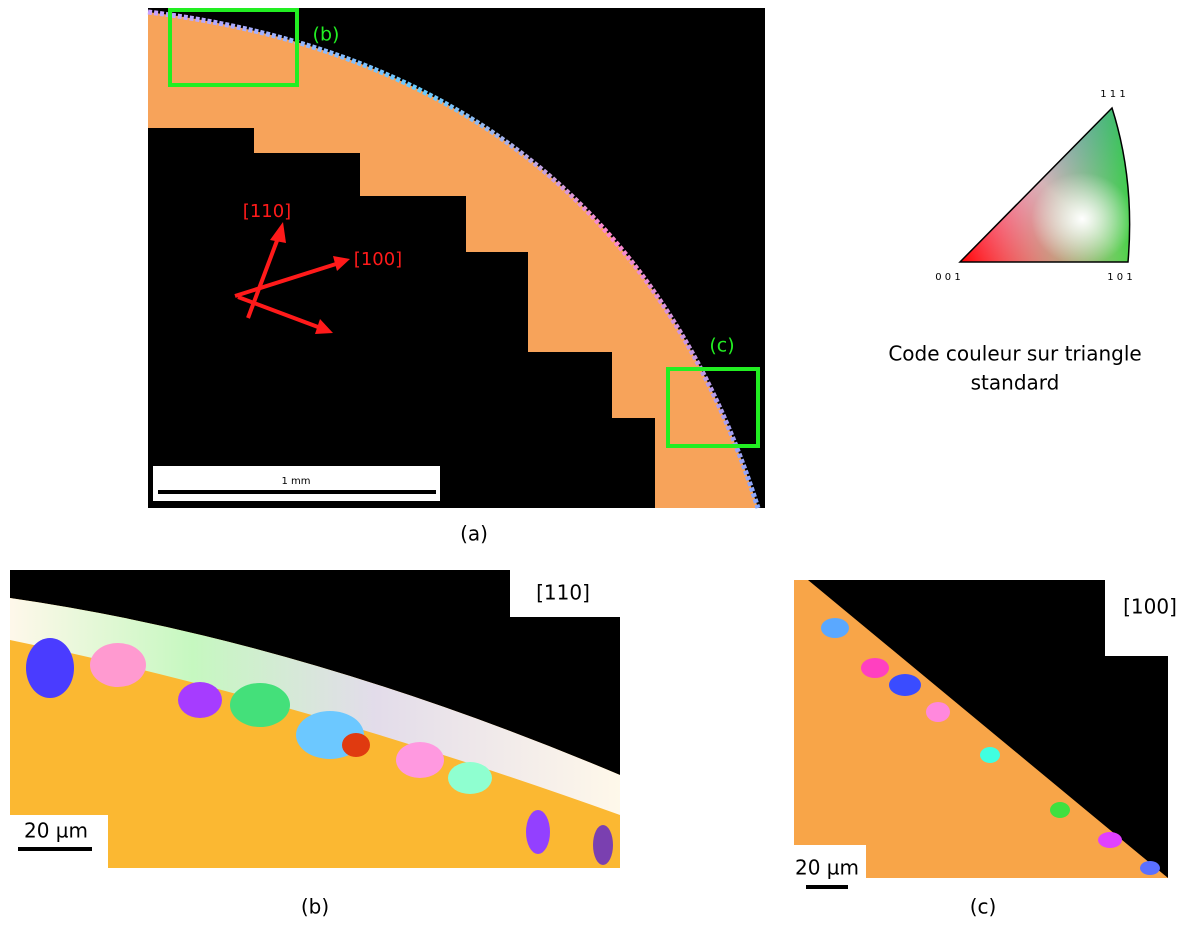  Describe the element at coordinates (1014, 354) in the screenshot. I see `legend-caption: Code couleur sur triangle` at that location.